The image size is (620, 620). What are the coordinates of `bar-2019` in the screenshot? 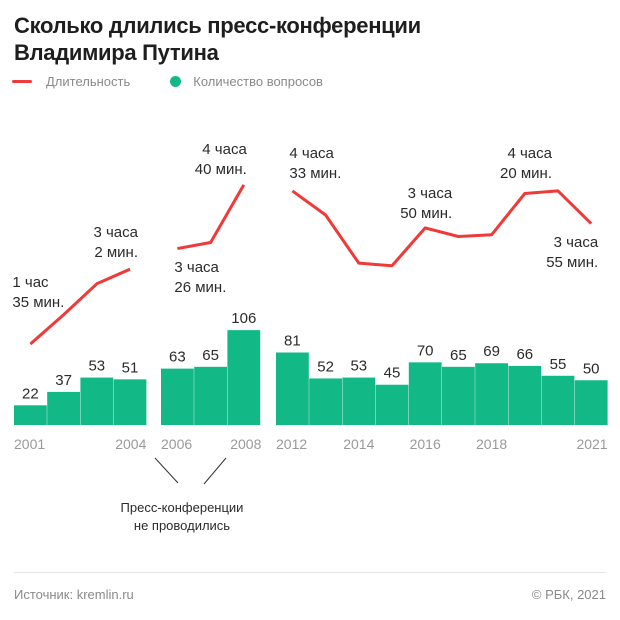 It's located at (525, 395).